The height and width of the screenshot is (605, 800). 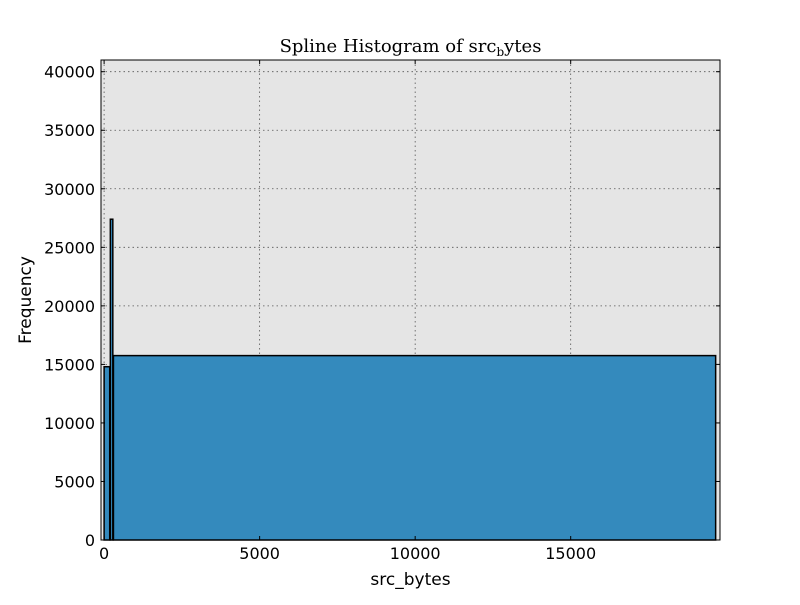 I want to click on y-axis-label: Frequency, so click(x=26, y=300).